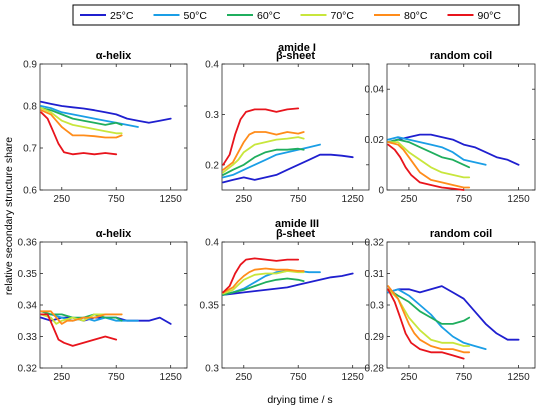 This screenshot has width=550, height=409. I want to click on legend-label: 60°C, so click(269, 16).